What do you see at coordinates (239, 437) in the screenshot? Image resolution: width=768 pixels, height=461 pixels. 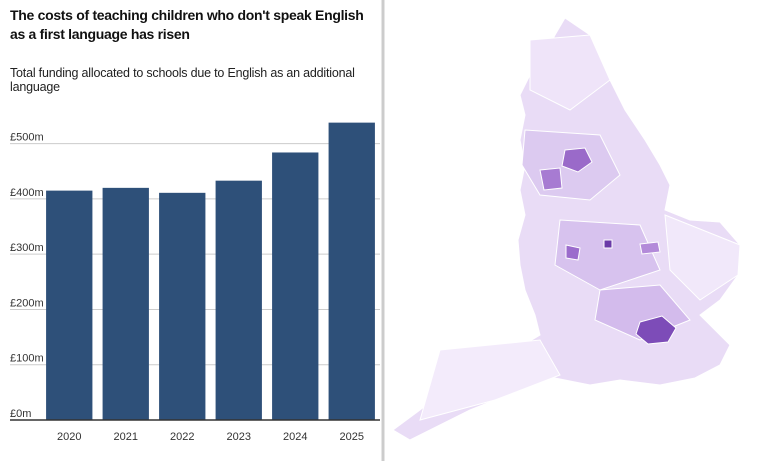 I see `x-tick-label: 2023` at bounding box center [239, 437].